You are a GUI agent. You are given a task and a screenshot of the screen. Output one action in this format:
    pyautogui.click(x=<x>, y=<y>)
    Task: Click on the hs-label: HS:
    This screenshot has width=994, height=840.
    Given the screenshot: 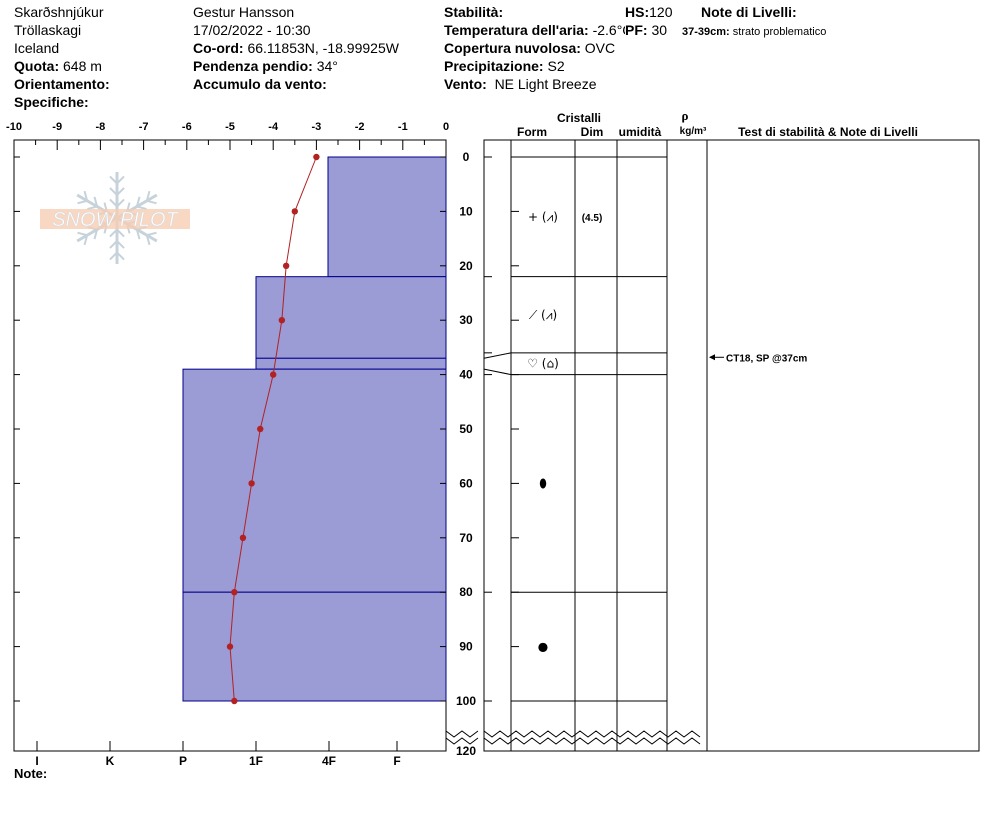 What is the action you would take?
    pyautogui.click(x=637, y=12)
    